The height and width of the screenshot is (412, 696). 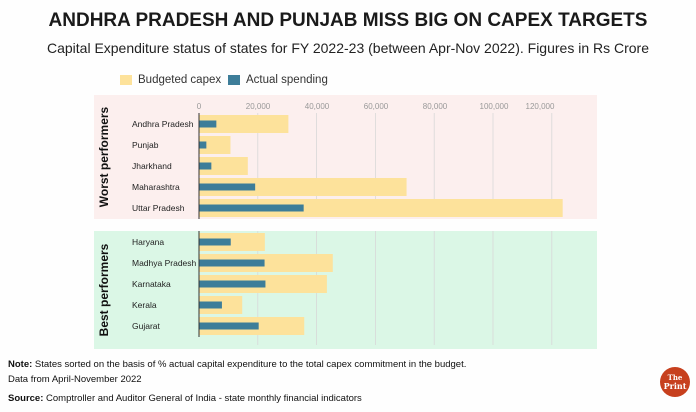 What do you see at coordinates (20, 364) in the screenshot?
I see `note-label: Note:` at bounding box center [20, 364].